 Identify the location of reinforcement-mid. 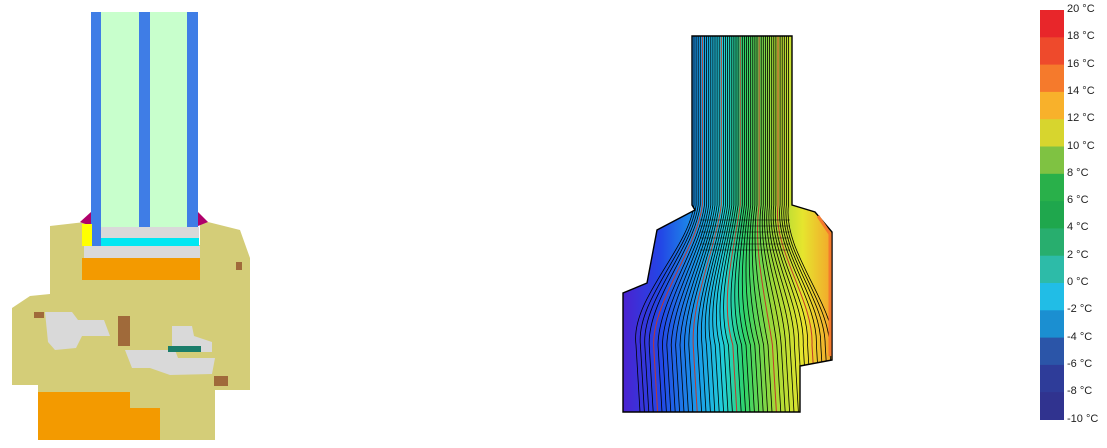
(170, 362).